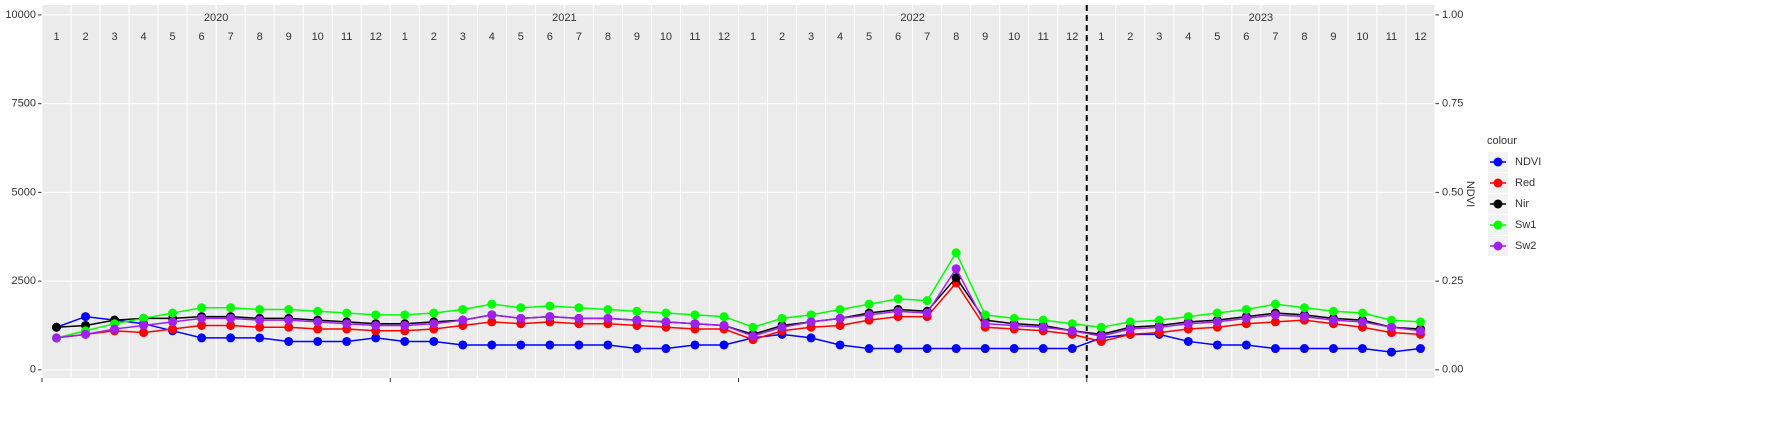 The height and width of the screenshot is (442, 1773). Describe the element at coordinates (24, 104) in the screenshot. I see `y-tick-label: 7500` at that location.